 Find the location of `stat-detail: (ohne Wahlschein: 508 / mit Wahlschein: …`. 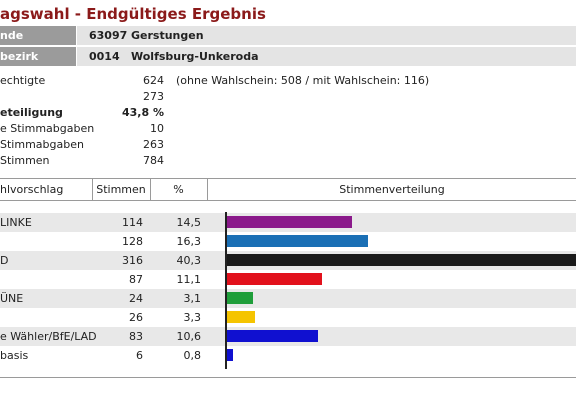

stat-detail: (ohne Wahlschein: 508 / mit Wahlschein: … is located at coordinates (303, 80).